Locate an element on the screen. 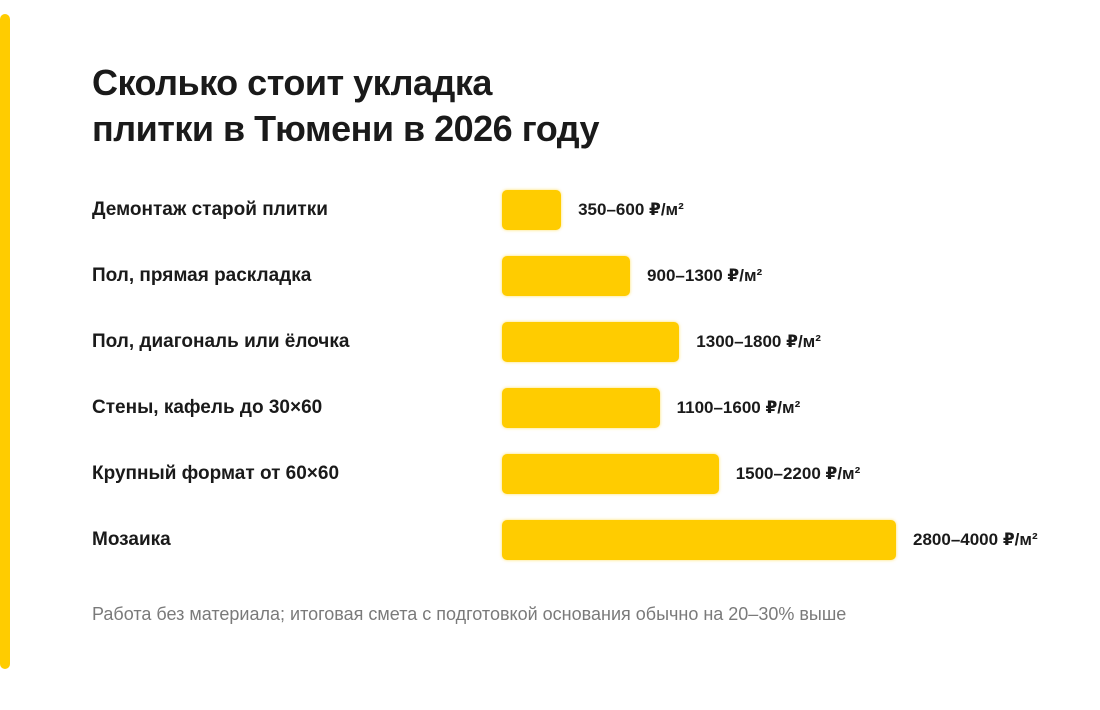 This screenshot has height=710, width=1100. title-line-2: плитки в Тюмени в 2026 году is located at coordinates (346, 128).